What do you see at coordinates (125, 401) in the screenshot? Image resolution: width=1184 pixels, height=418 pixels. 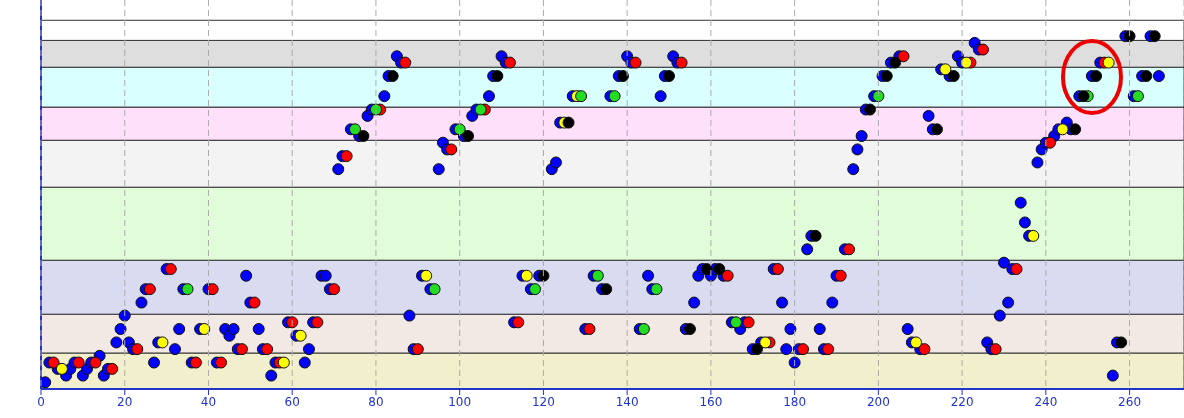 I see `x-tick-label: 20` at bounding box center [125, 401].